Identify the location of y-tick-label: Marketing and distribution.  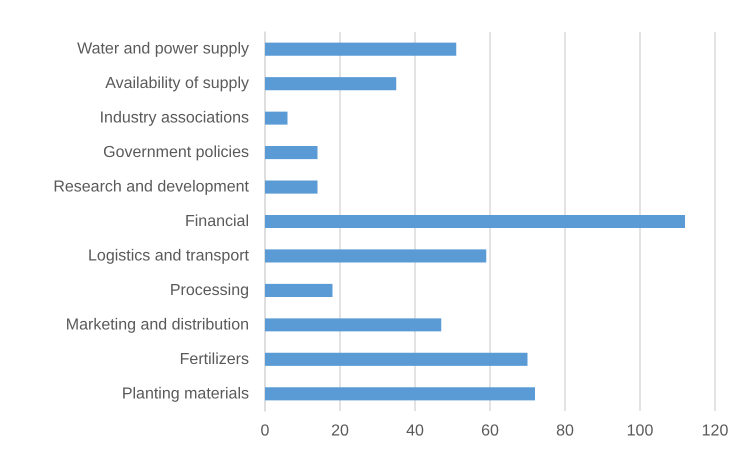
(157, 325).